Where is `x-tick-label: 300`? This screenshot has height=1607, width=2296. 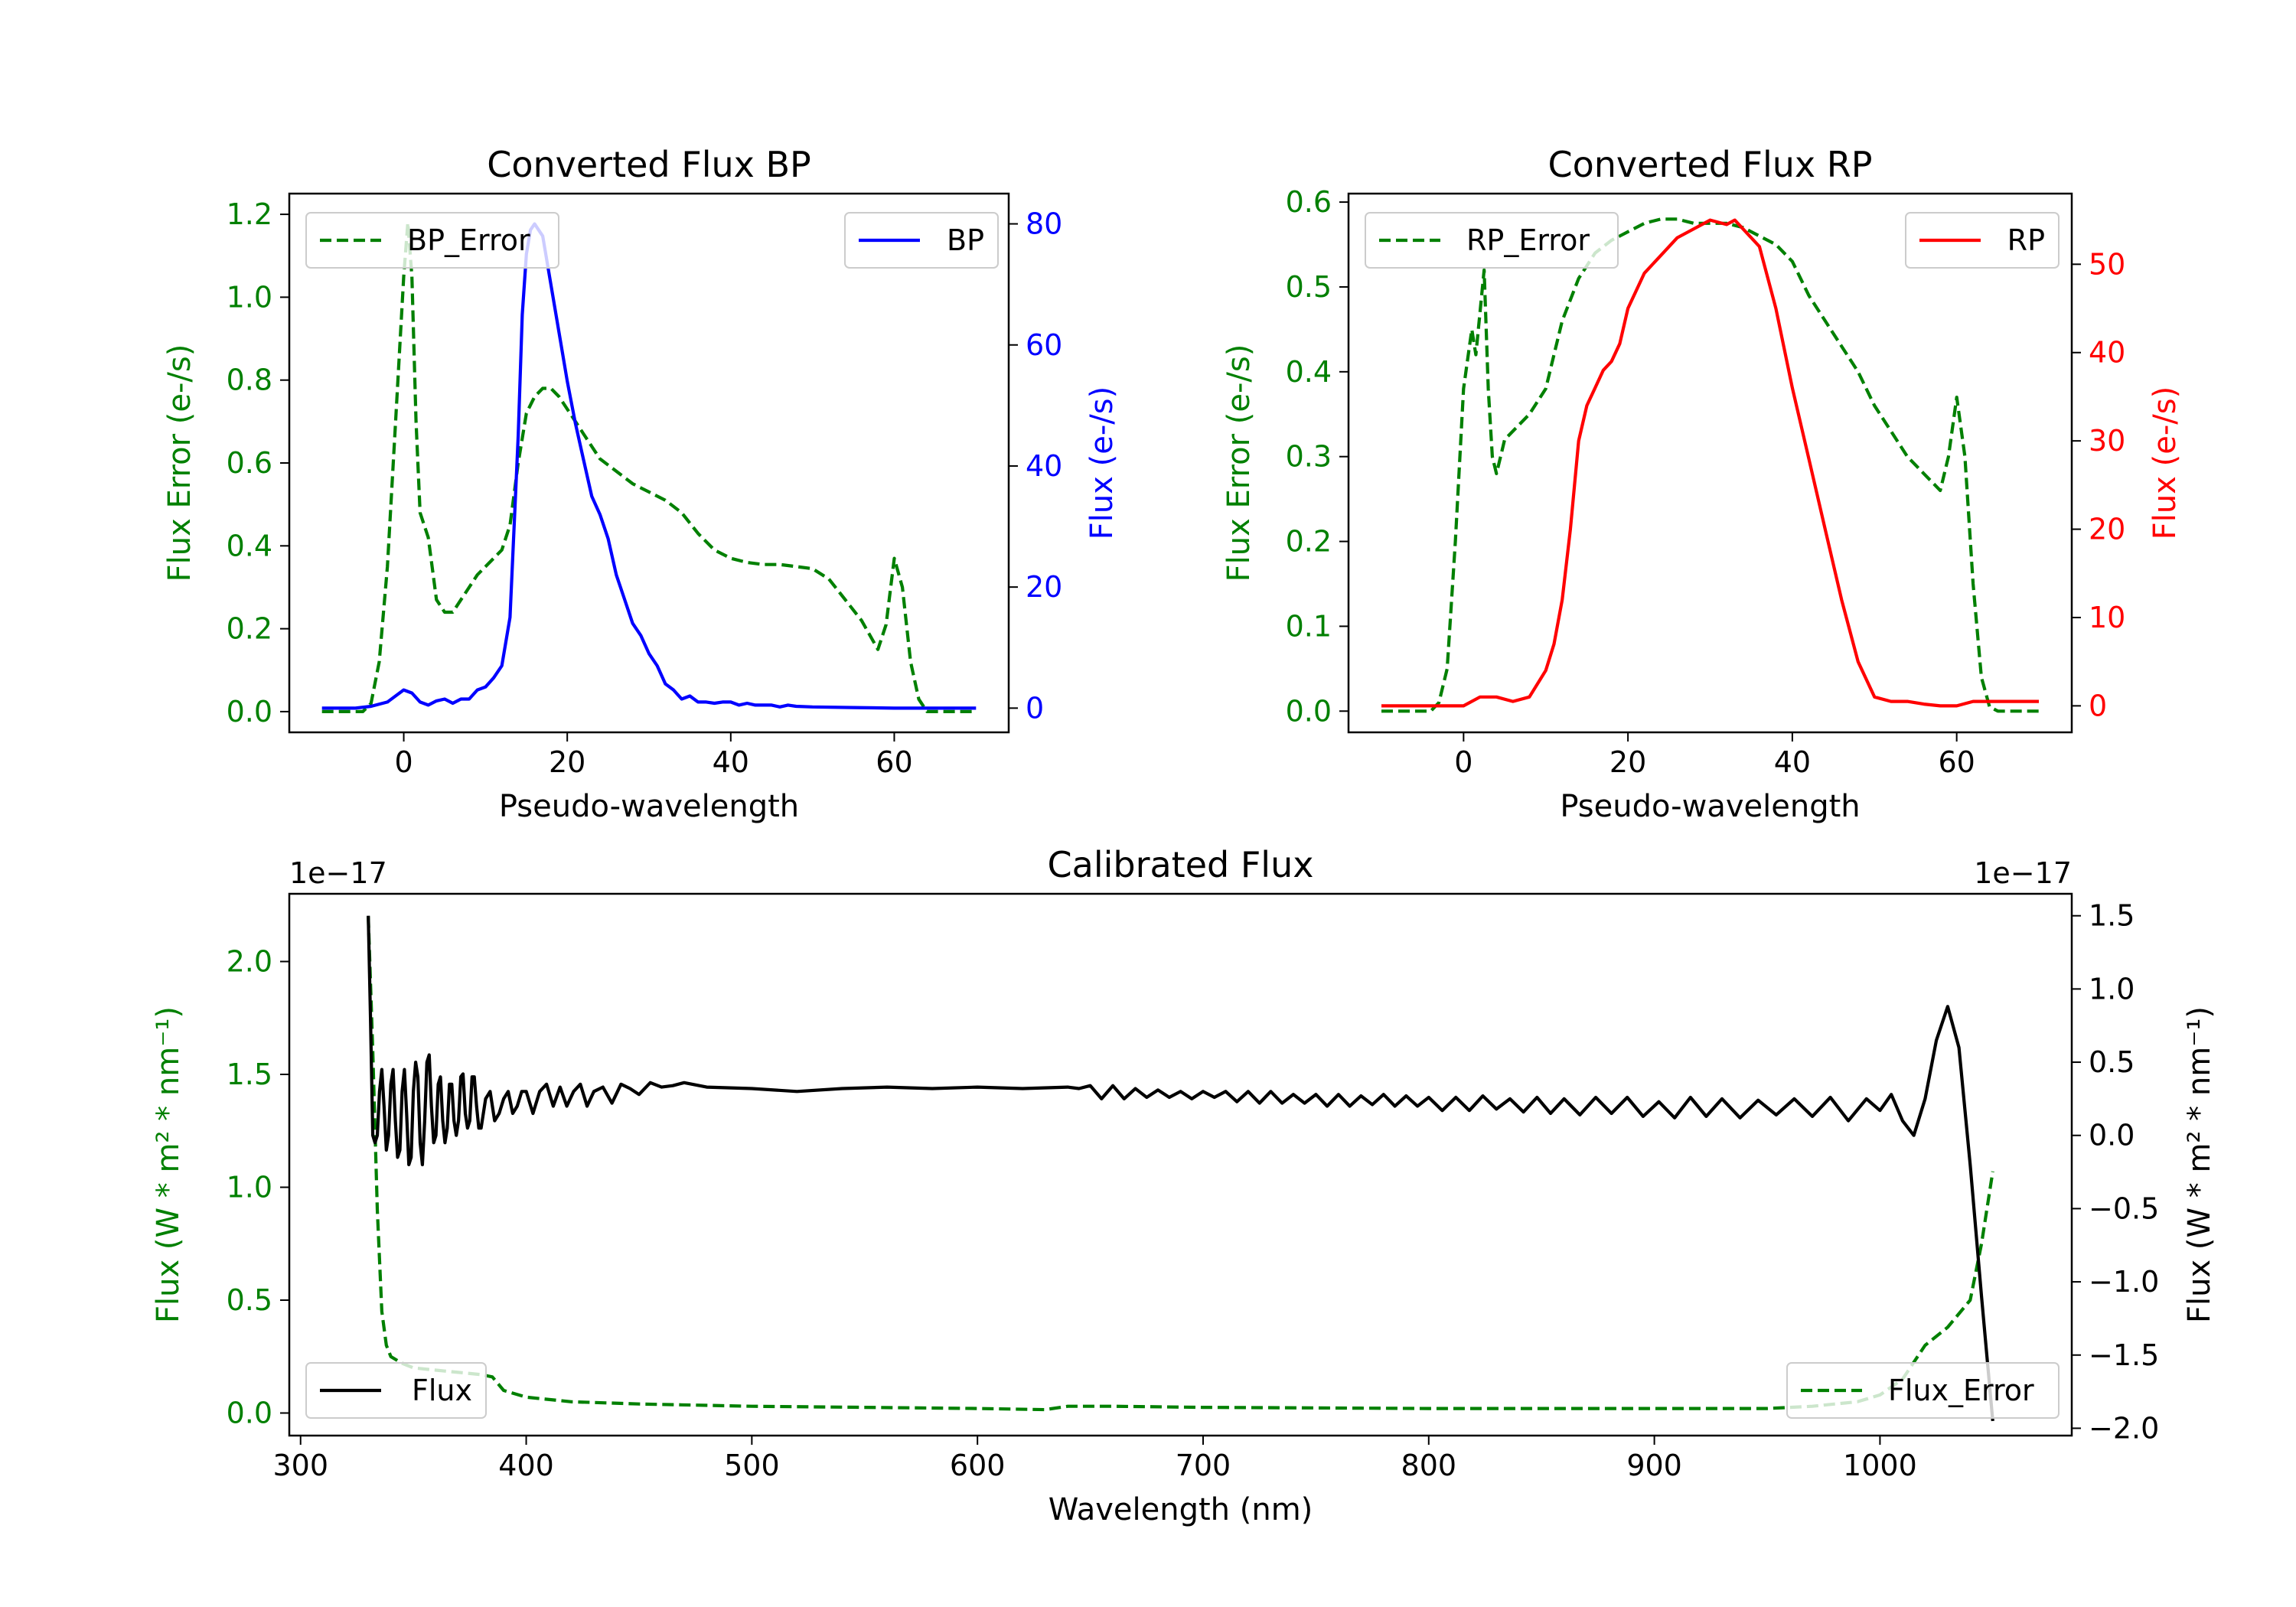
x-tick-label: 300 is located at coordinates (300, 1465).